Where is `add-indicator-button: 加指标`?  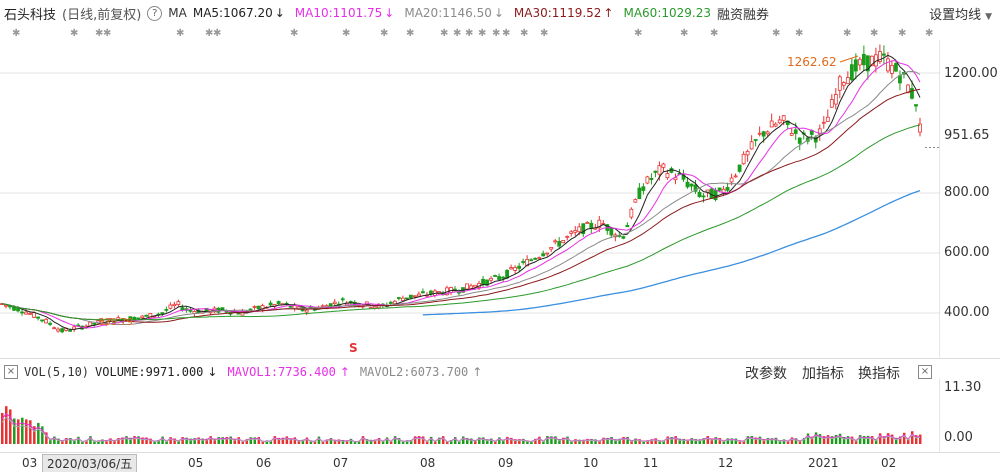 add-indicator-button: 加指标 is located at coordinates (823, 374).